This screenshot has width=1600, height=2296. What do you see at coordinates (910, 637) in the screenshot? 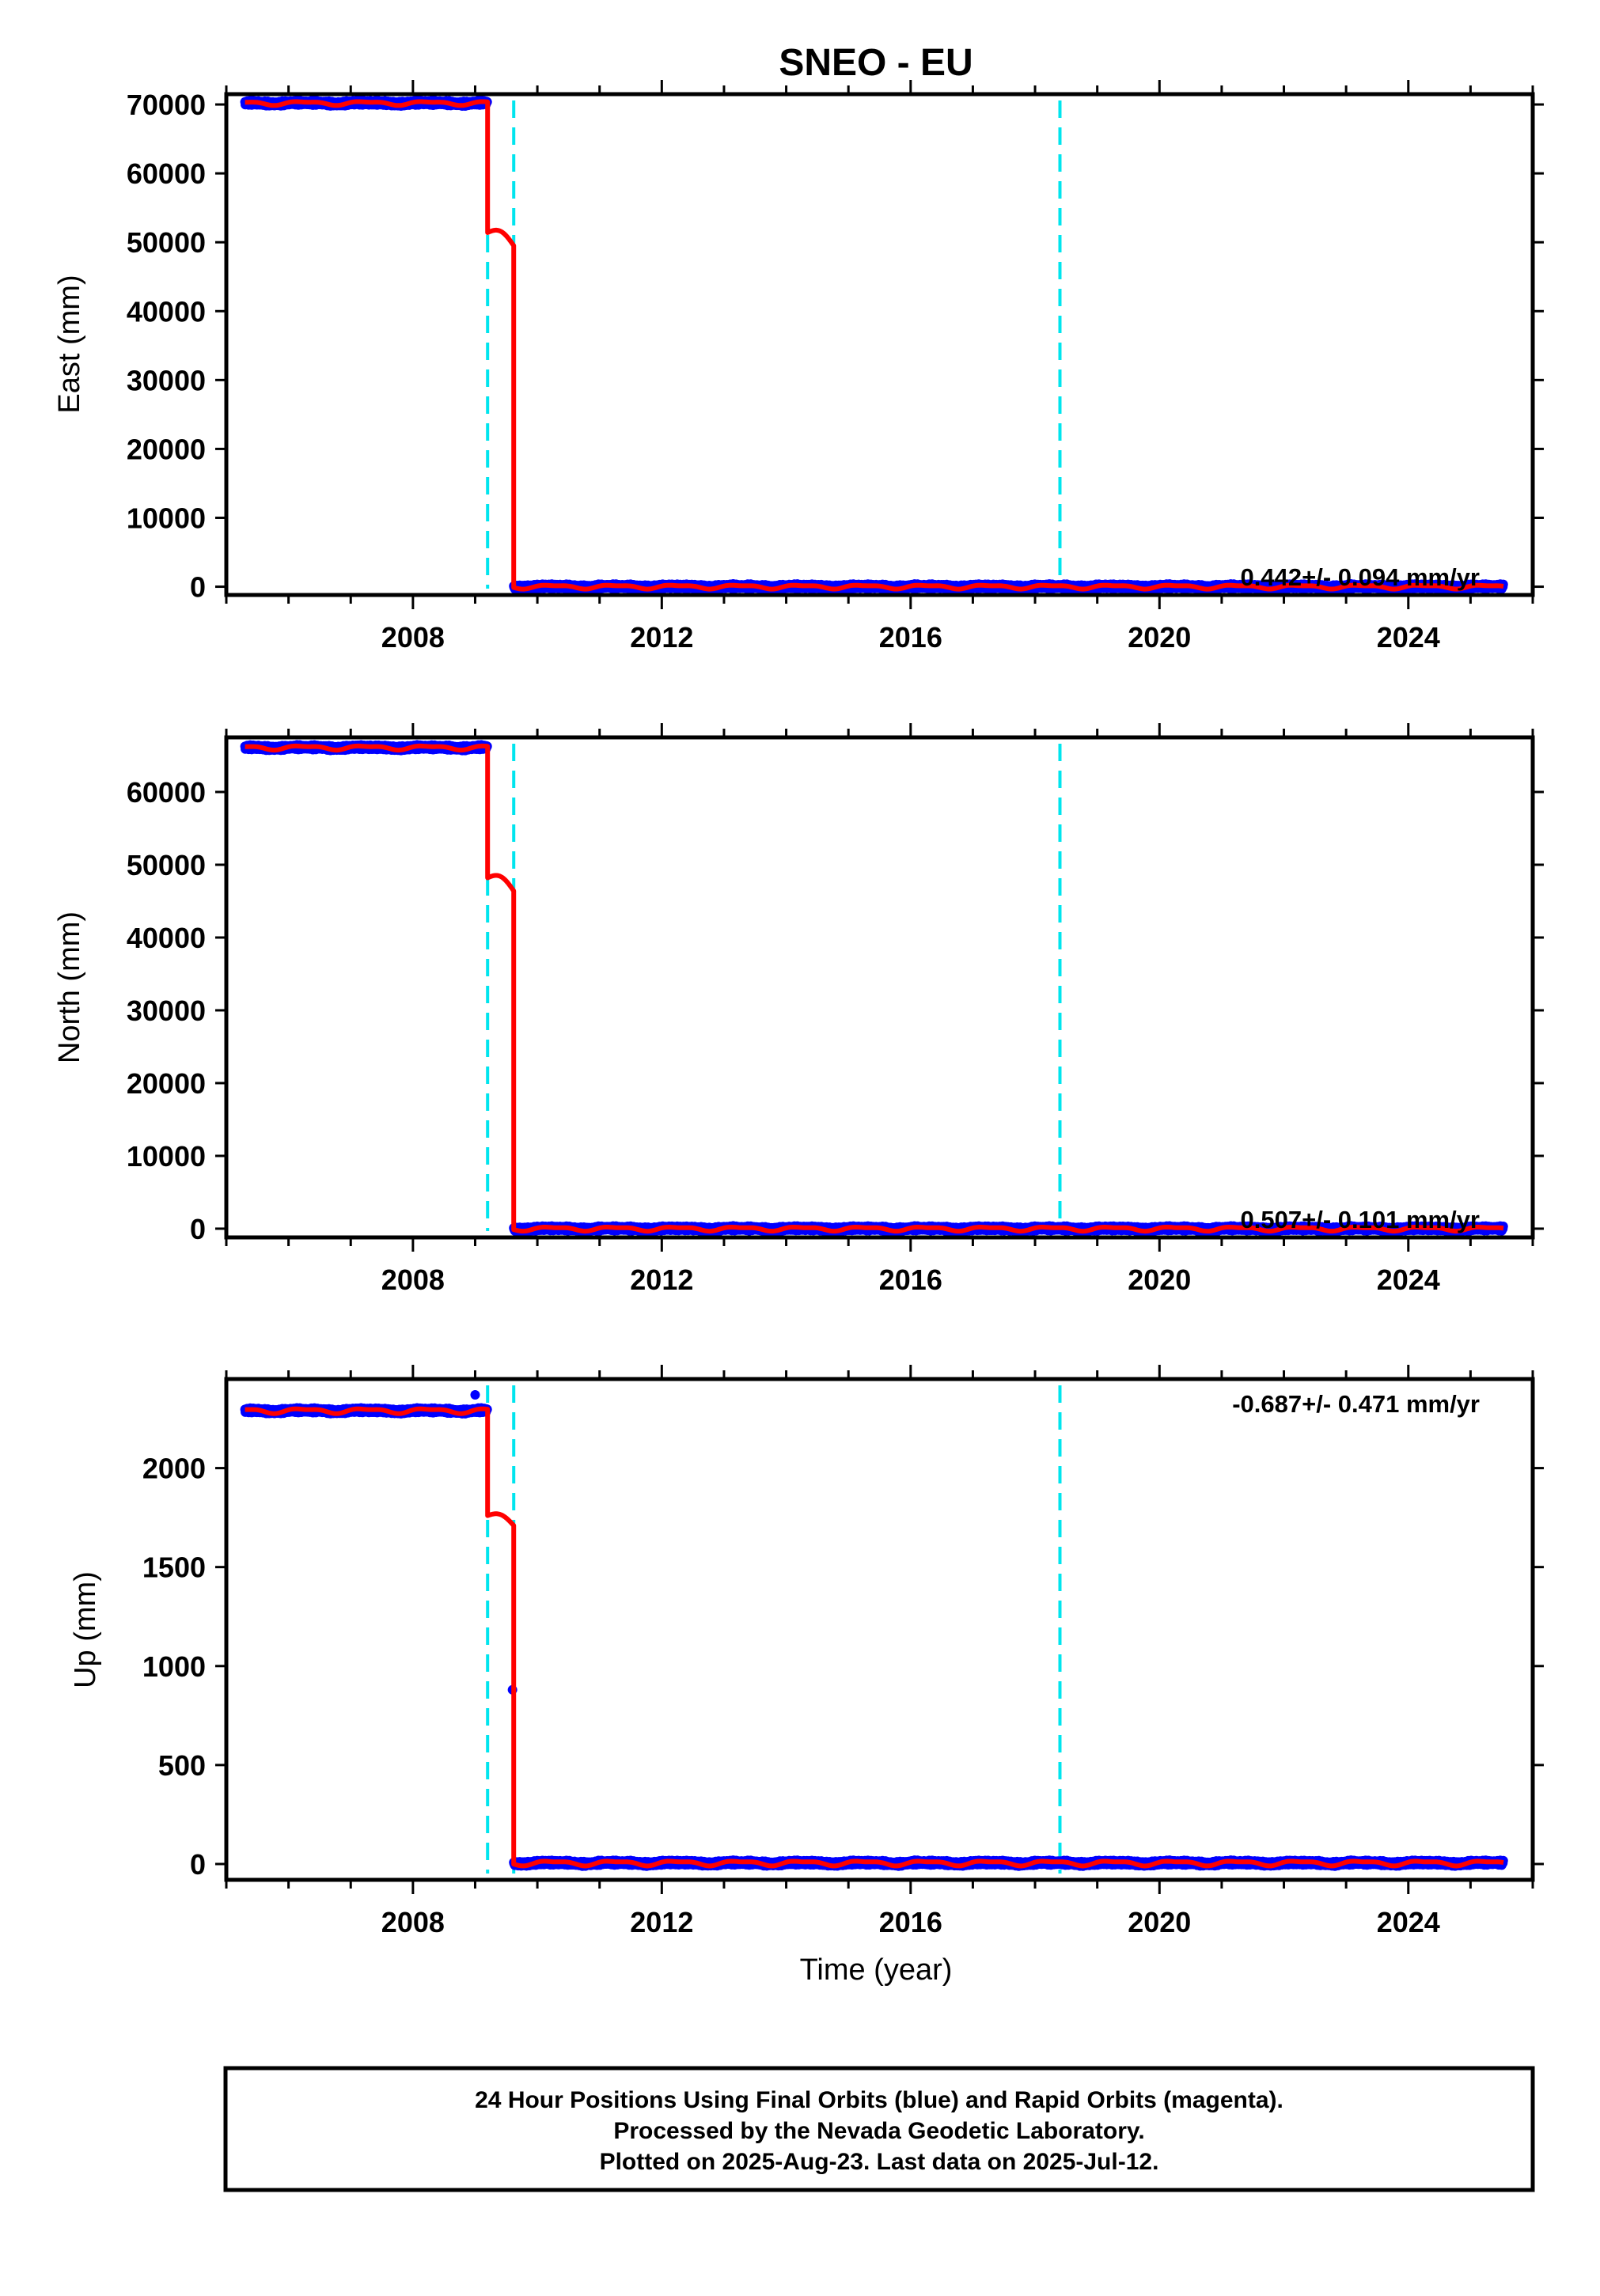
I see `x-tick-label: 2016` at bounding box center [910, 637].